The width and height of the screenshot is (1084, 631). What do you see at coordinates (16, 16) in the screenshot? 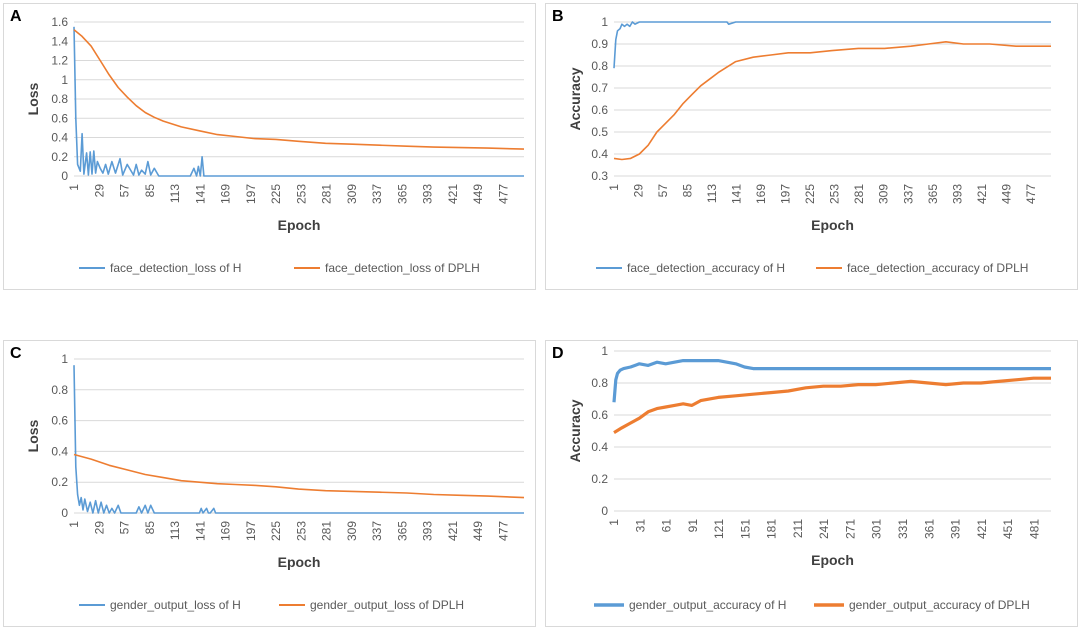
I see `panel-letter-a: A` at bounding box center [16, 16].